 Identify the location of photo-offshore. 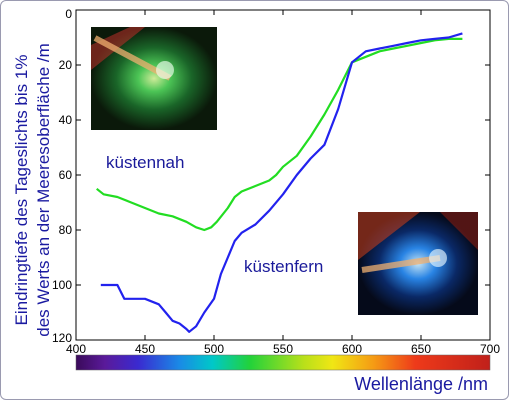
(418, 263).